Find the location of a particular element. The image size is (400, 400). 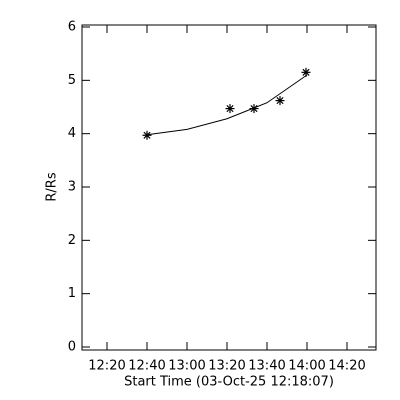

x-tick-label: 14:00 is located at coordinates (306, 366).